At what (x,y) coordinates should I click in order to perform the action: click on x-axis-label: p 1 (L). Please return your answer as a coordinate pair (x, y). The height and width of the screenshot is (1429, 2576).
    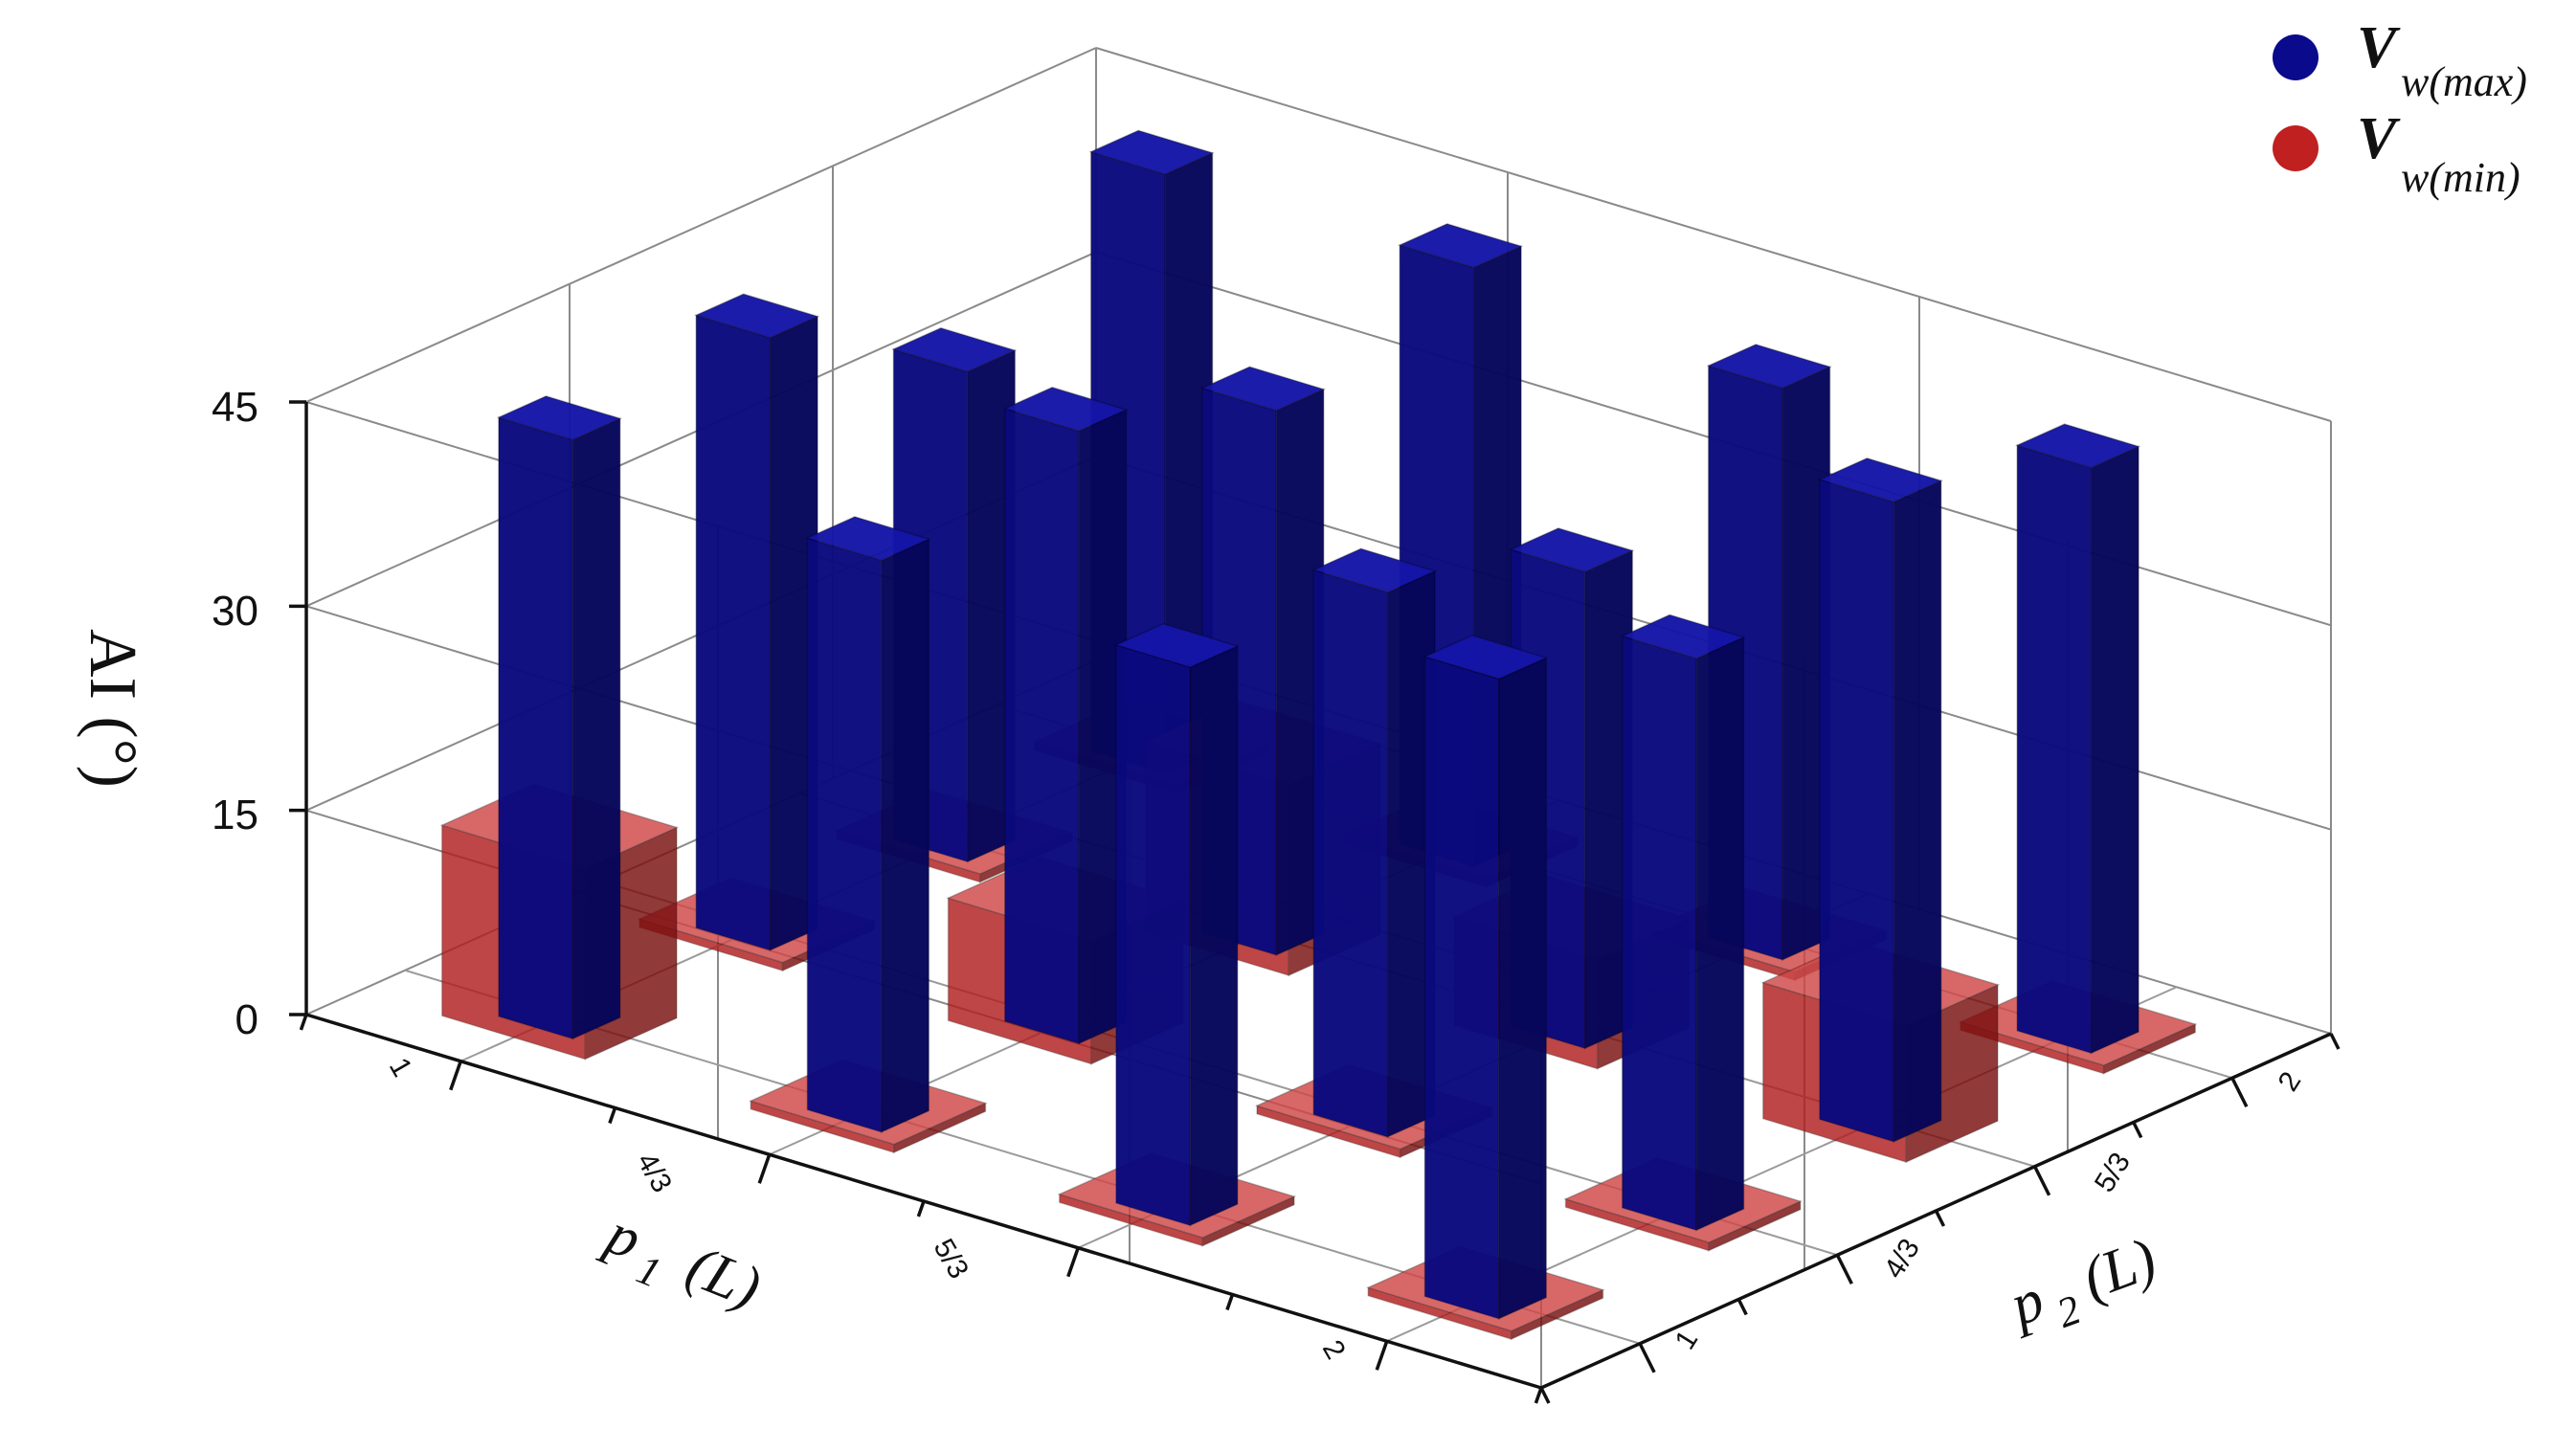
    Looking at the image, I should click on (682, 1260).